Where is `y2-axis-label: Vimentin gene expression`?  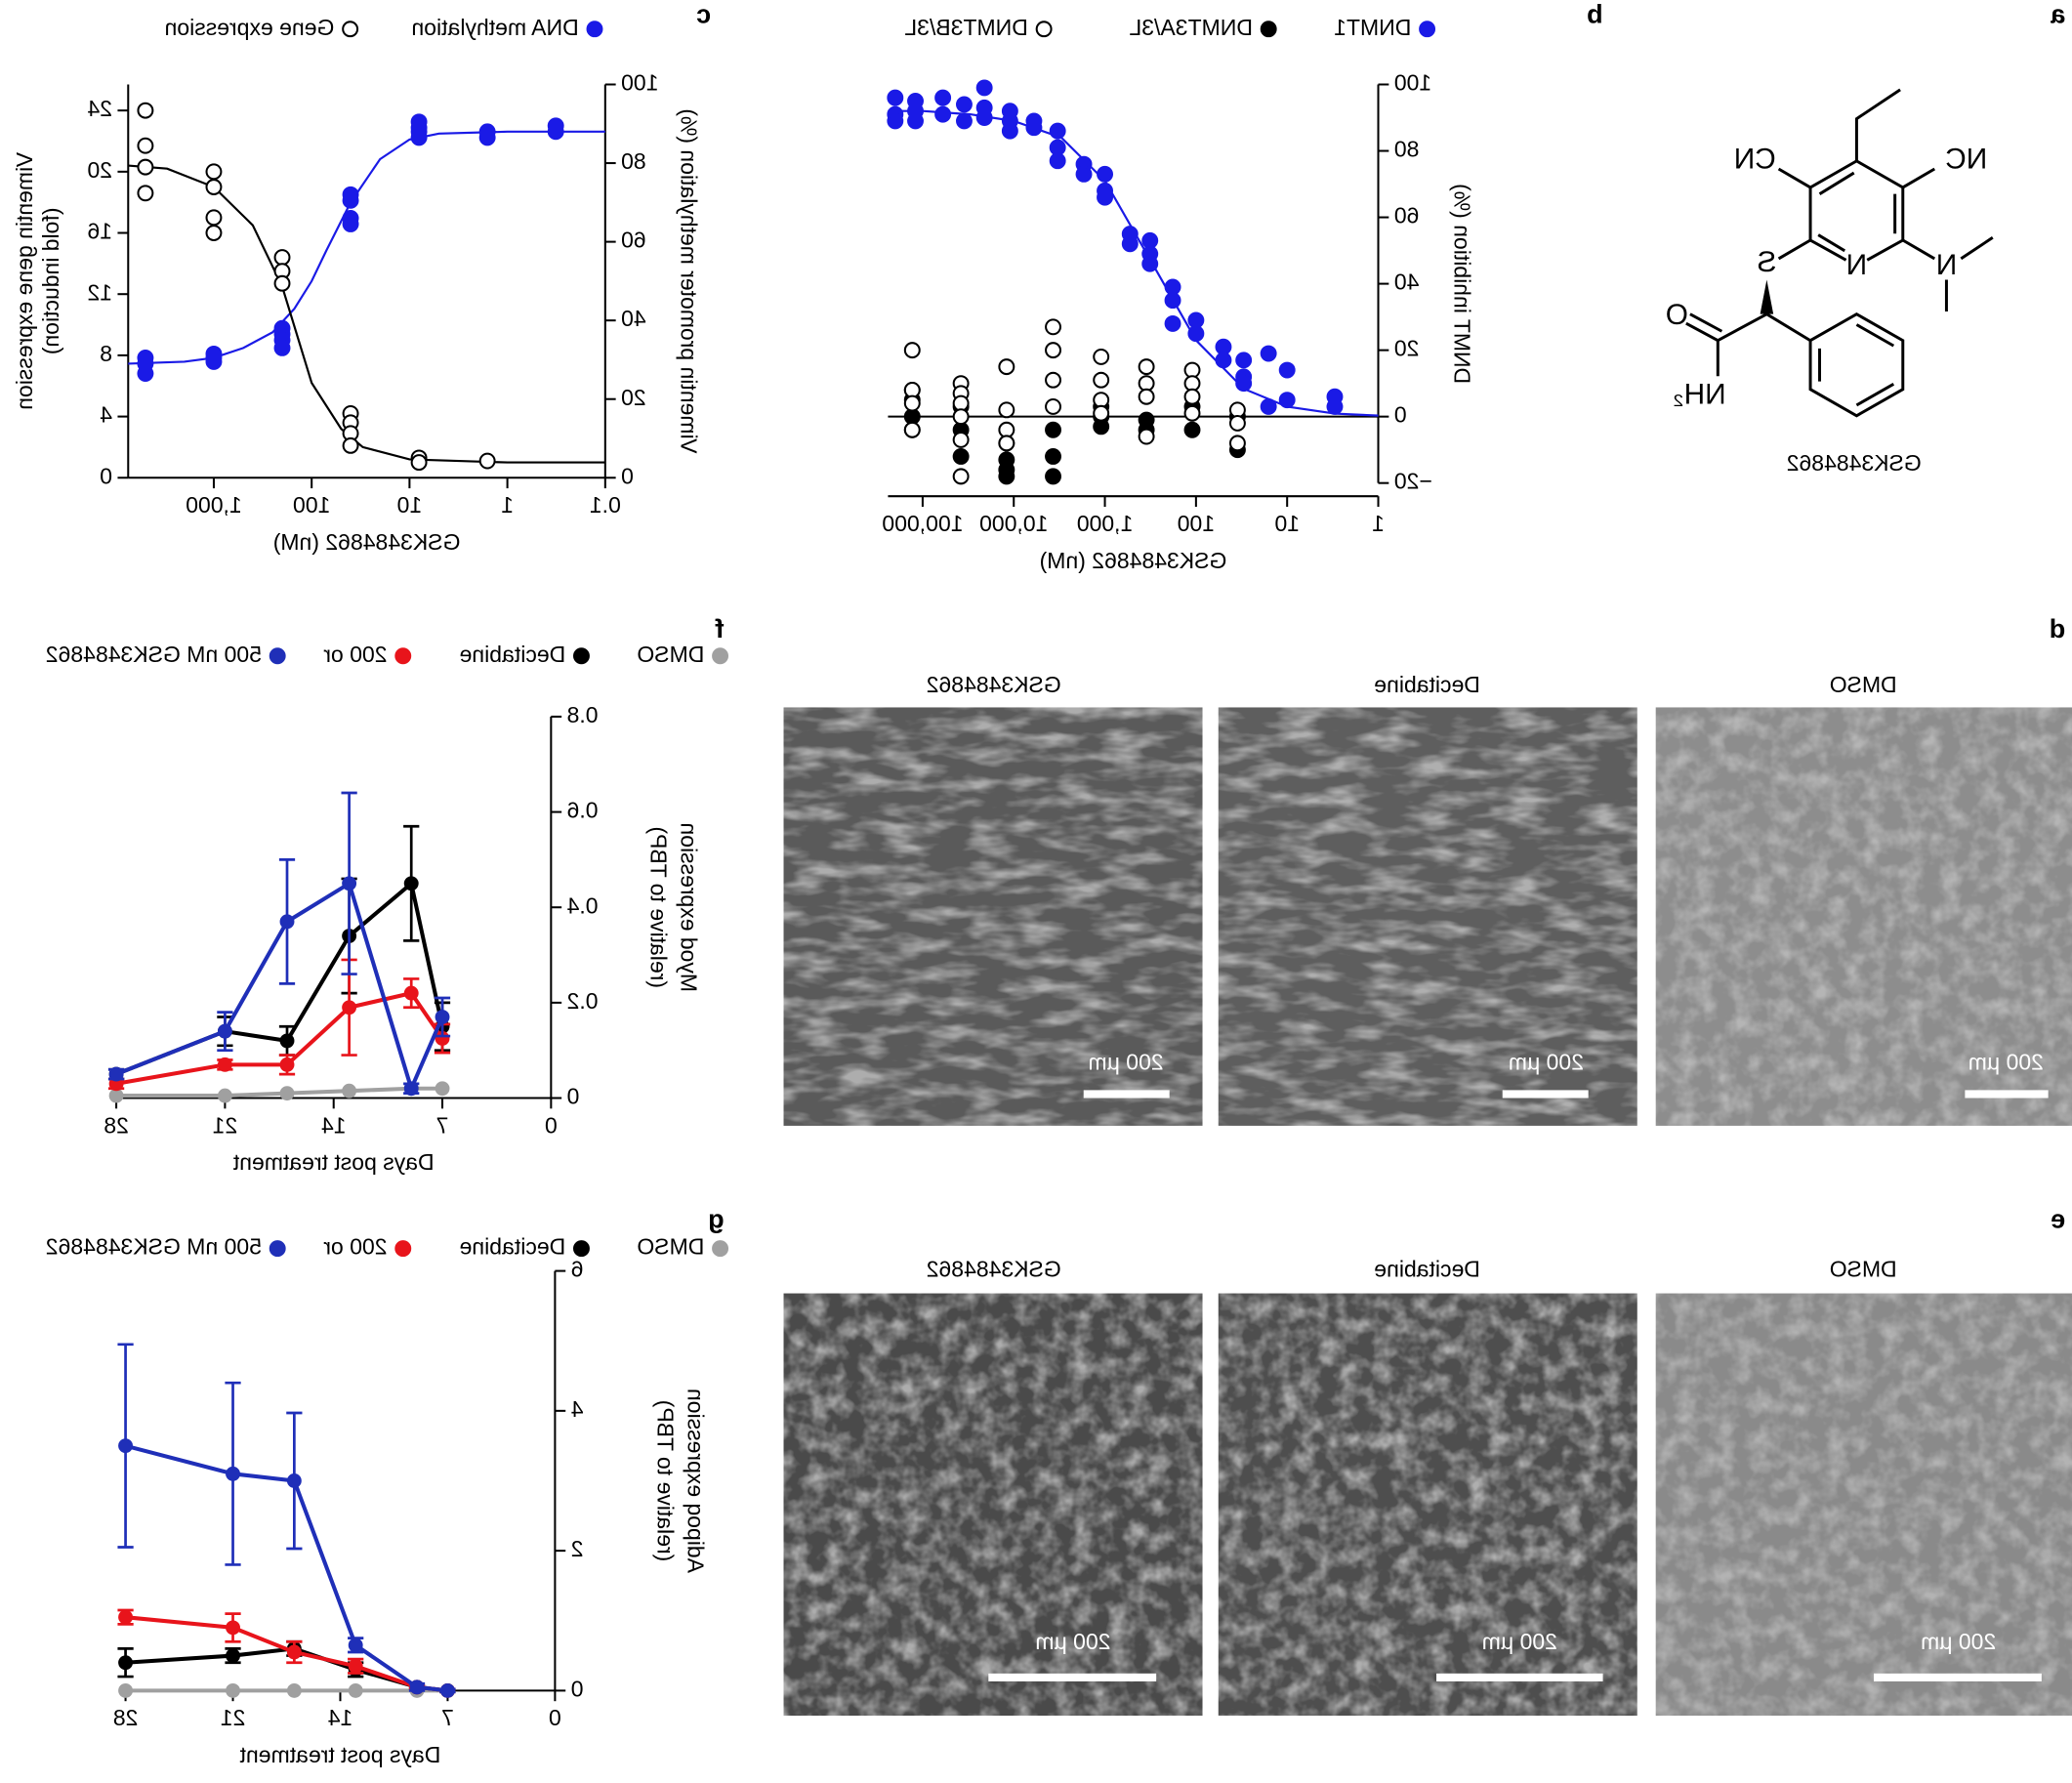
y2-axis-label: Vimentin gene expression is located at coordinates (24, 281).